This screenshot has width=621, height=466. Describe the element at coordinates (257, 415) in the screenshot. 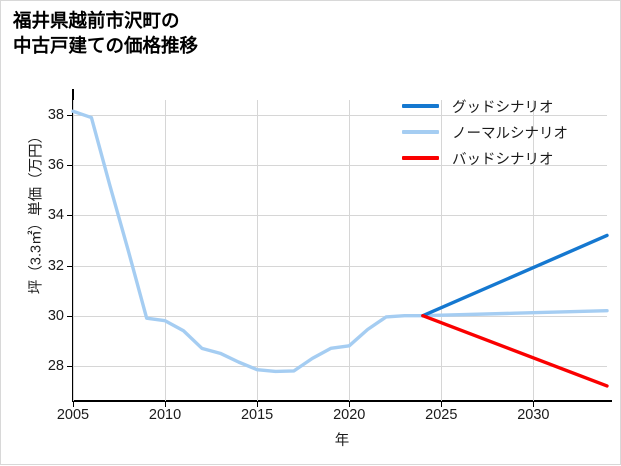

I see `x-tick-label: 2015` at that location.